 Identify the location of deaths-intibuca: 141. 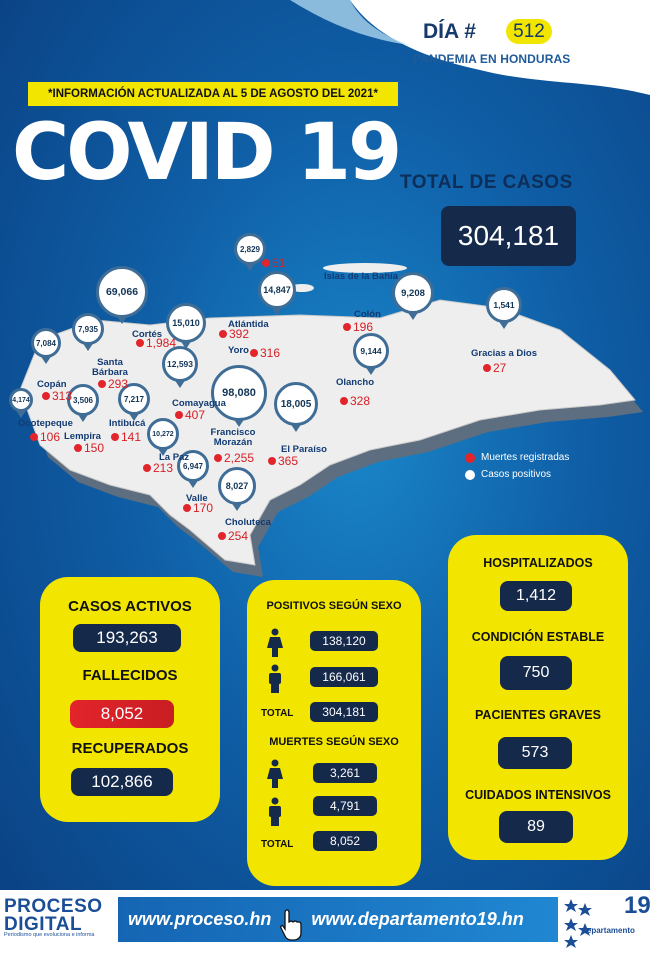
(126, 437).